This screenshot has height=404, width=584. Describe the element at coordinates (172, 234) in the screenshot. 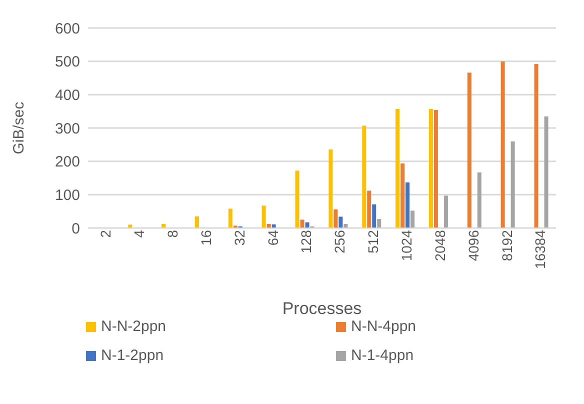

I see `x-tick-label: 8` at that location.